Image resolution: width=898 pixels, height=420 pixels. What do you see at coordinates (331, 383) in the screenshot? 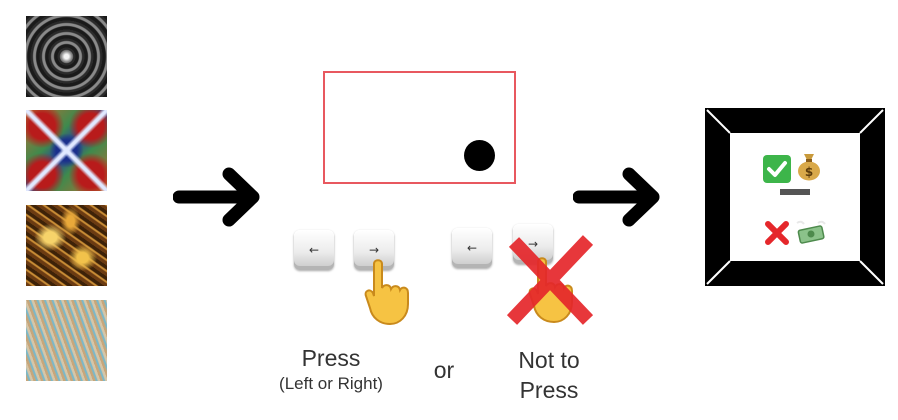
I see `press-sub-label: (Left or Right)` at bounding box center [331, 383].